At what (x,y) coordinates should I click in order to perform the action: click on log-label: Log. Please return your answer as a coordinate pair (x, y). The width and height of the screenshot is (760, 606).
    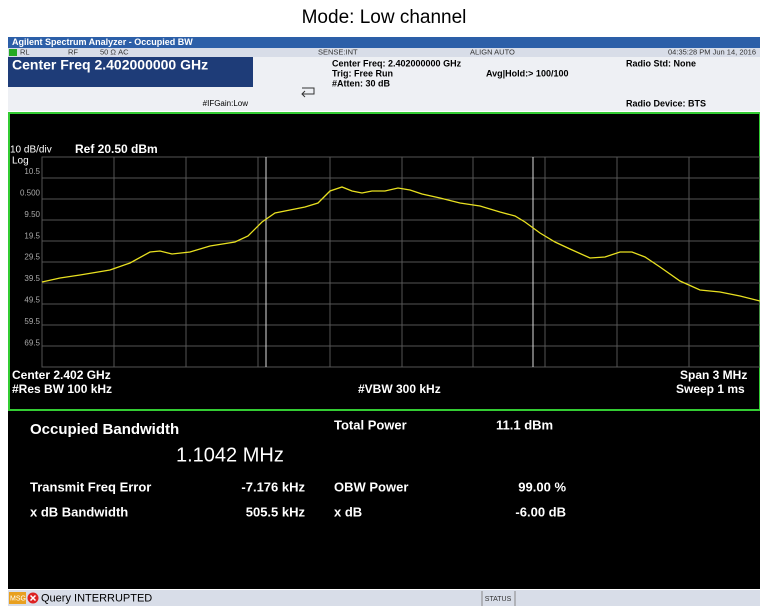
    Looking at the image, I should click on (20, 161).